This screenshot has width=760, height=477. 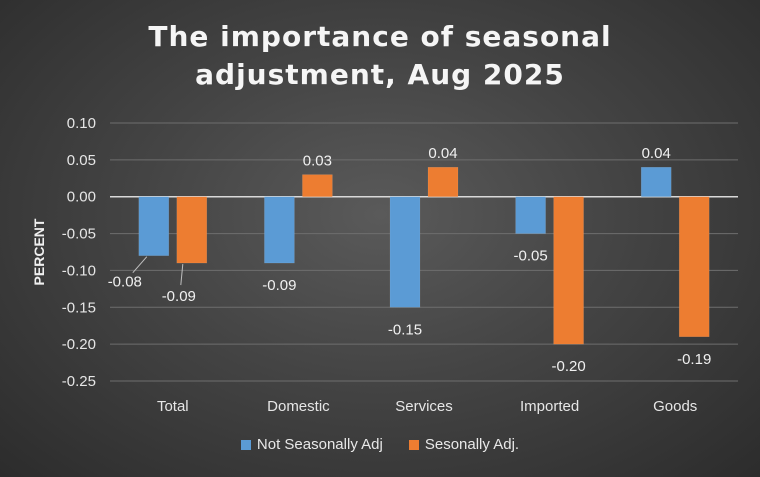 What do you see at coordinates (125, 282) in the screenshot?
I see `data-label: -0.08` at bounding box center [125, 282].